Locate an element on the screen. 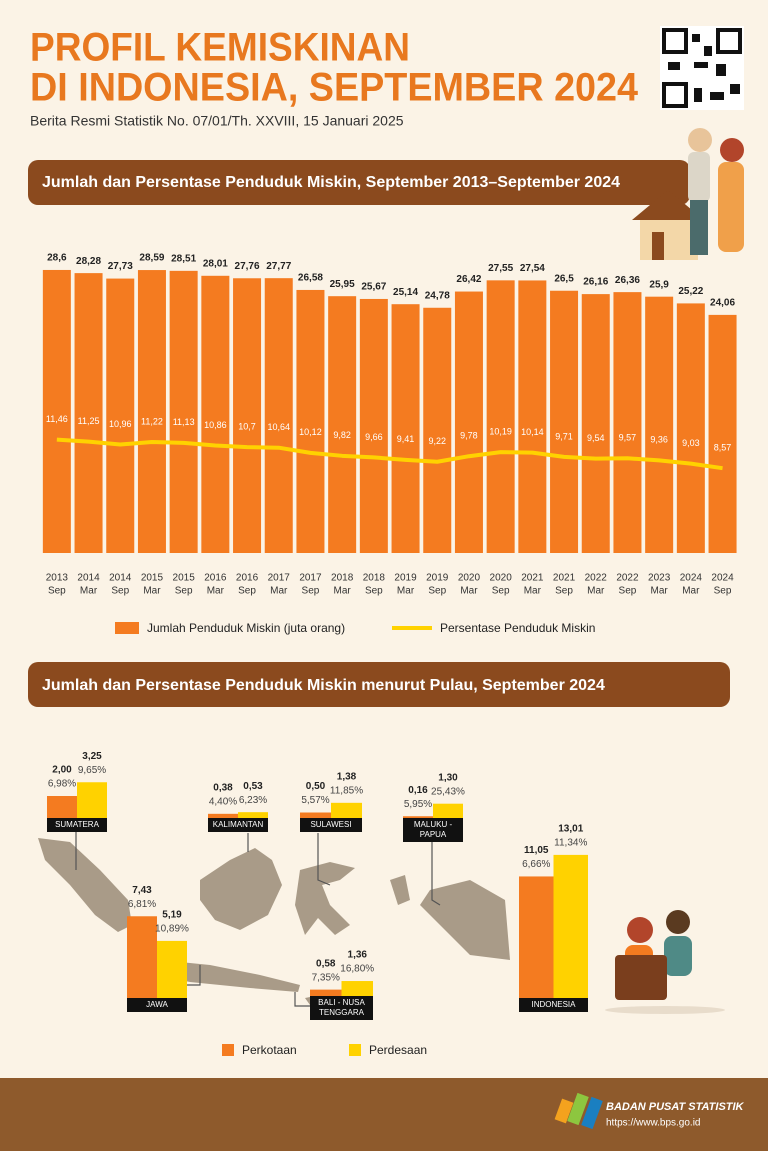 Image resolution: width=768 pixels, height=1151 pixels. region-label: MALUKU - PAPUA is located at coordinates (433, 830).